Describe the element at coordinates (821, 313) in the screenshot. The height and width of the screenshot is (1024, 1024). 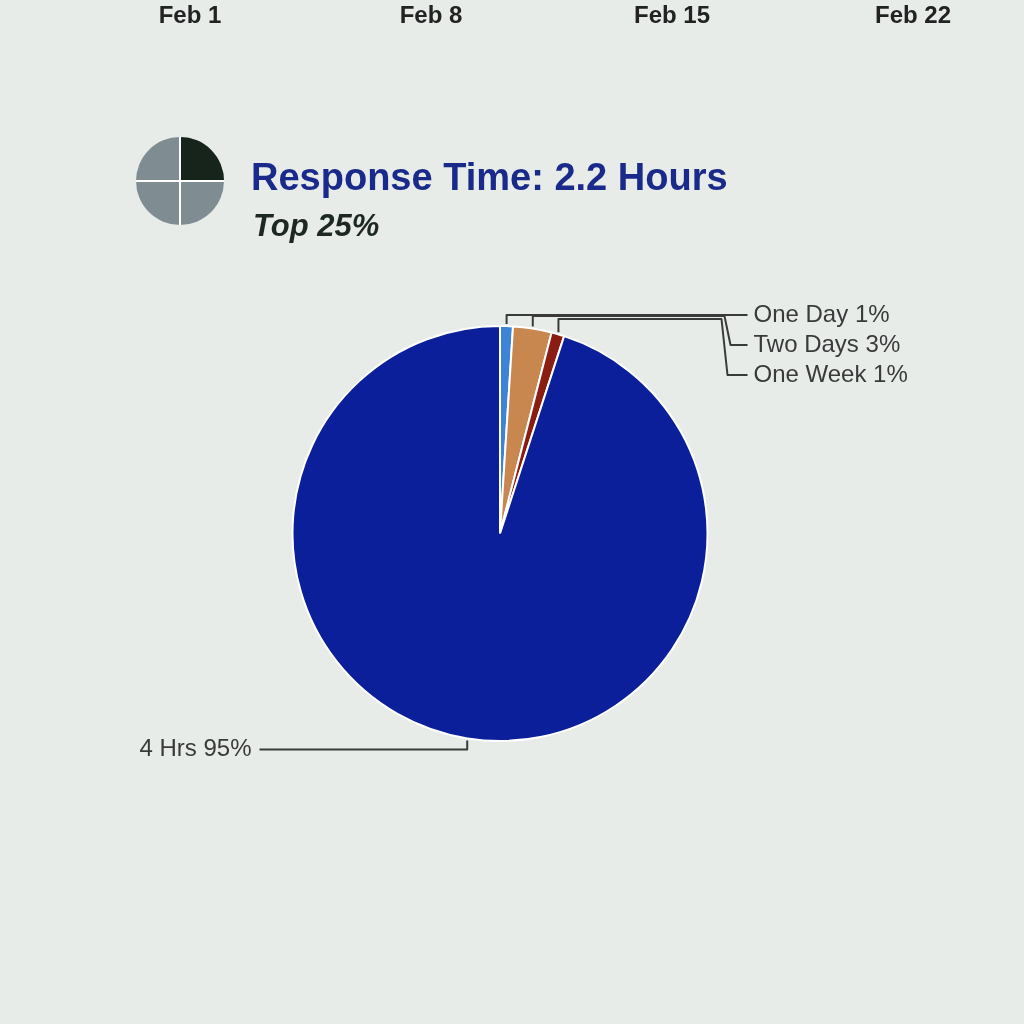
I see `slice-label: One Day 1%` at that location.